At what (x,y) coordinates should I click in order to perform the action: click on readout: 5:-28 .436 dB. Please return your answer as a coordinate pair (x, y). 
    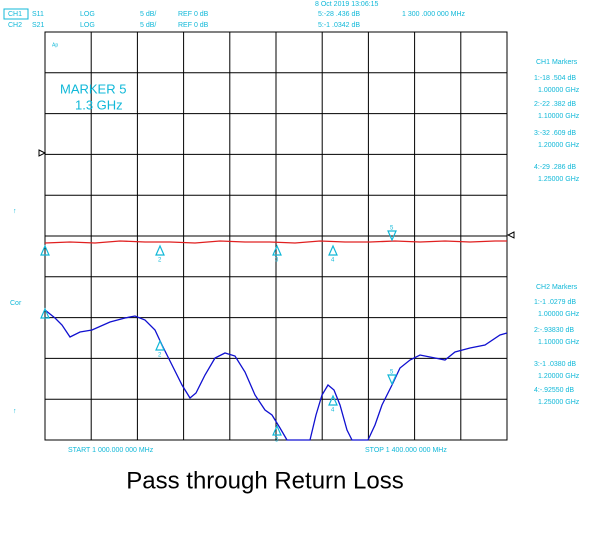
    Looking at the image, I should click on (339, 14).